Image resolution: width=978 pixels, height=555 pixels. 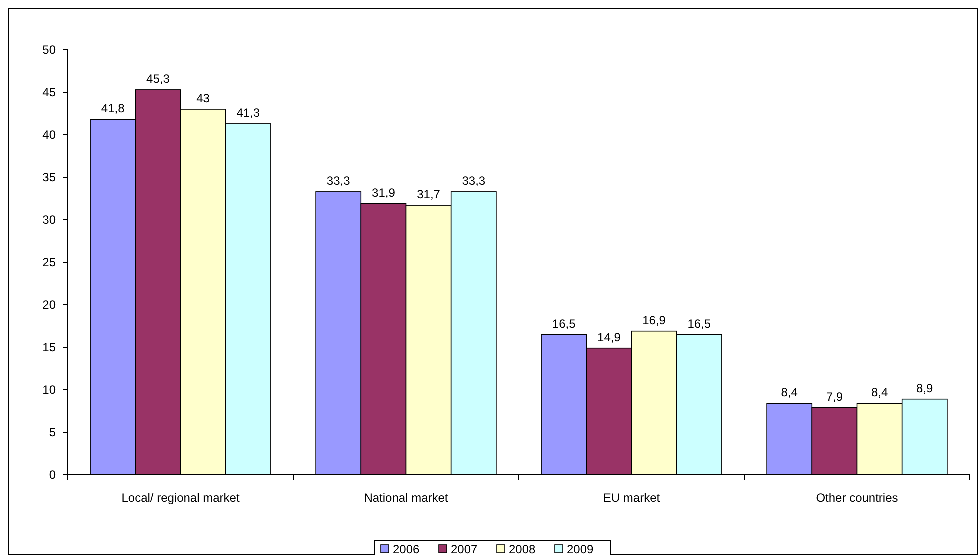 I want to click on y-tick-label: 25, so click(x=49, y=263).